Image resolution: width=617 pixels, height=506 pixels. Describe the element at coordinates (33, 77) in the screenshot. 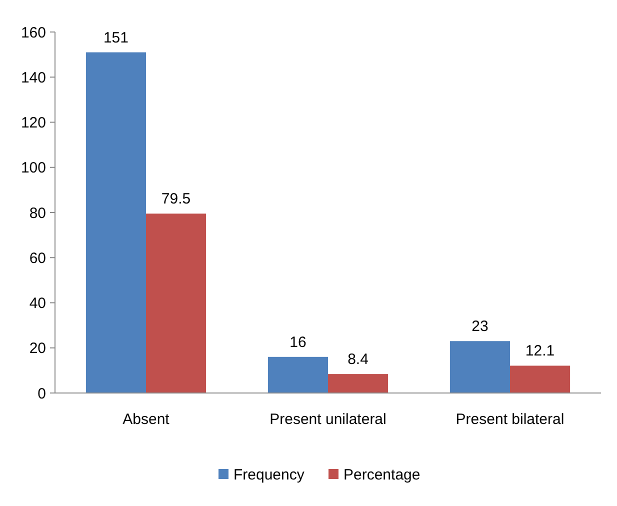

I see `y-tick-label: 140` at that location.